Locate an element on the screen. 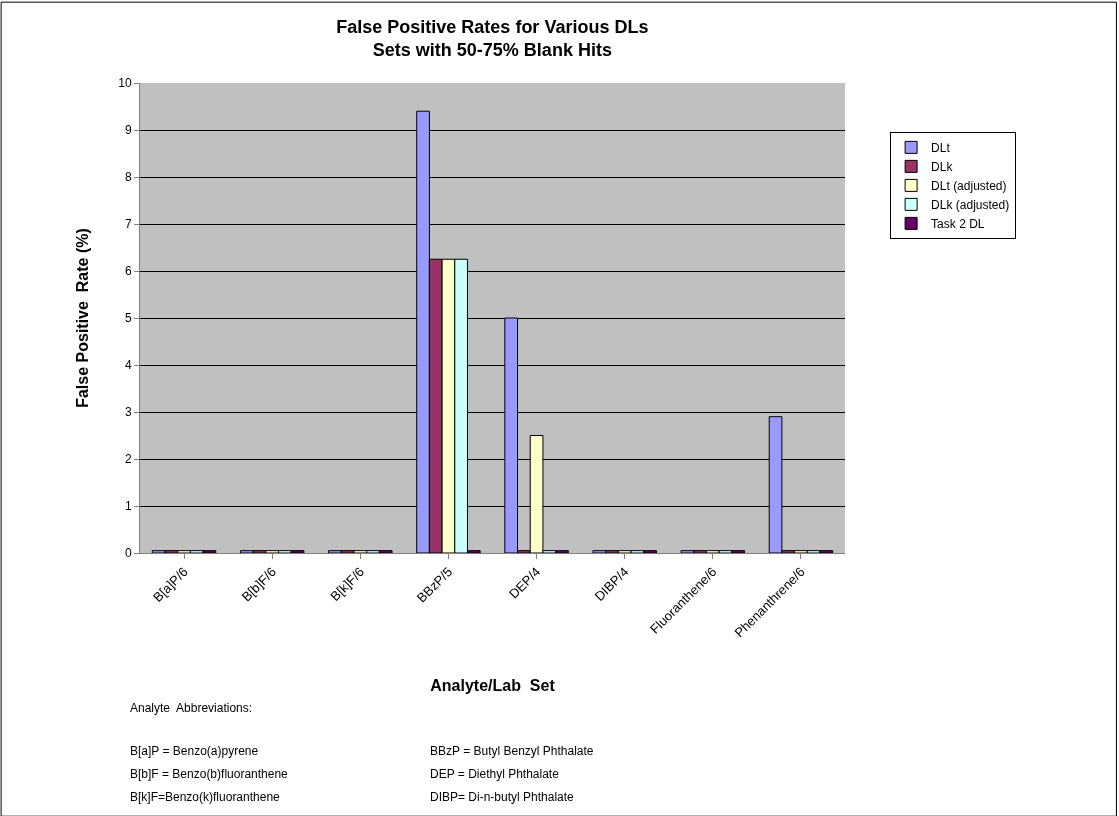 This screenshot has width=1119, height=816. legend-label: DLt is located at coordinates (941, 148).